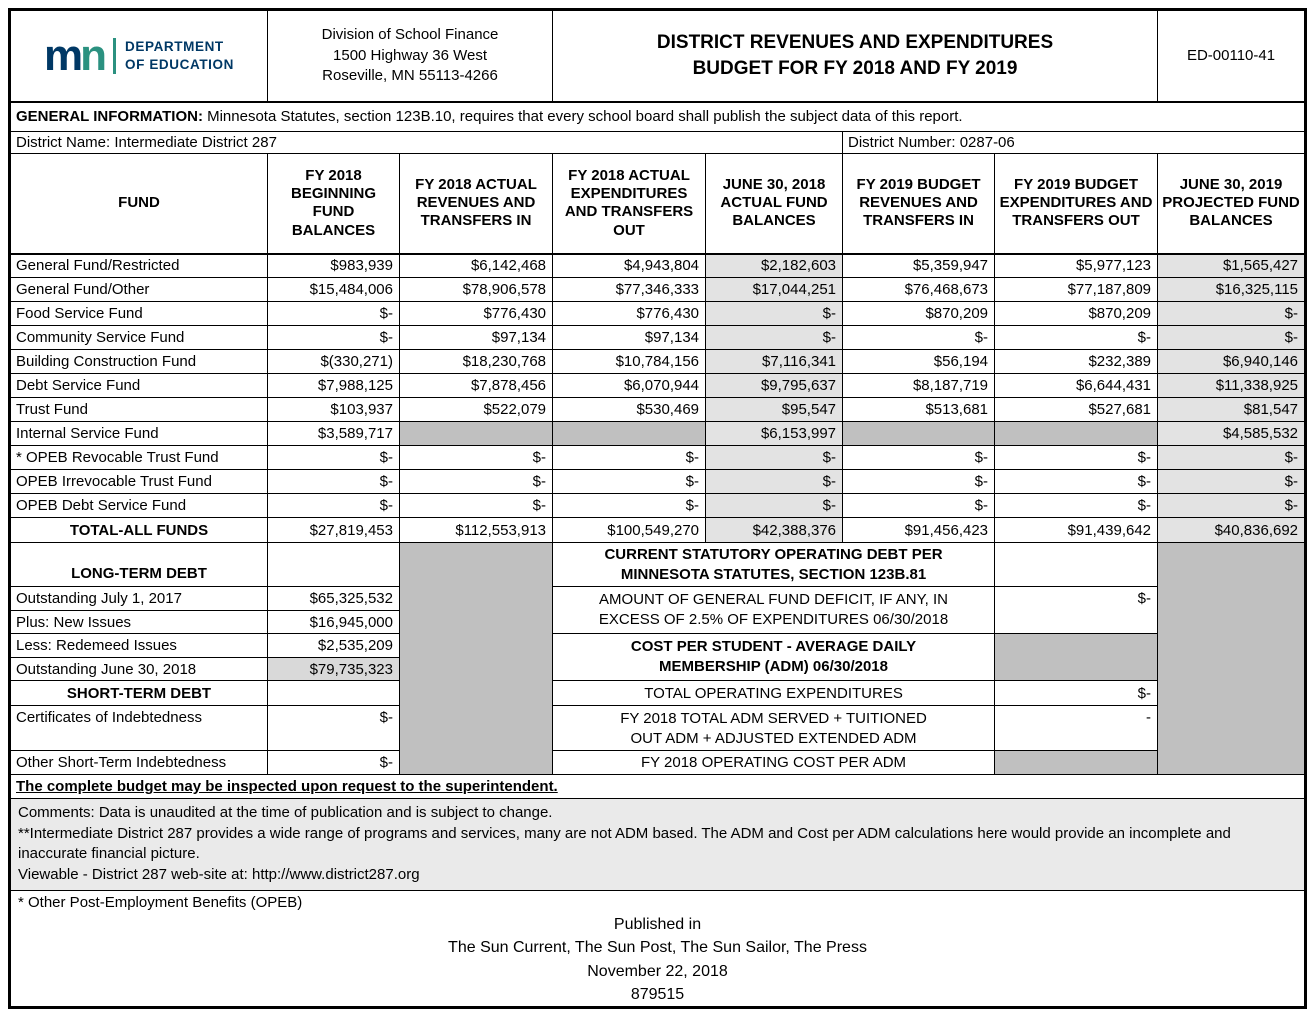  Describe the element at coordinates (1076, 361) in the screenshot. I see `amount-cell: $232,389` at that location.